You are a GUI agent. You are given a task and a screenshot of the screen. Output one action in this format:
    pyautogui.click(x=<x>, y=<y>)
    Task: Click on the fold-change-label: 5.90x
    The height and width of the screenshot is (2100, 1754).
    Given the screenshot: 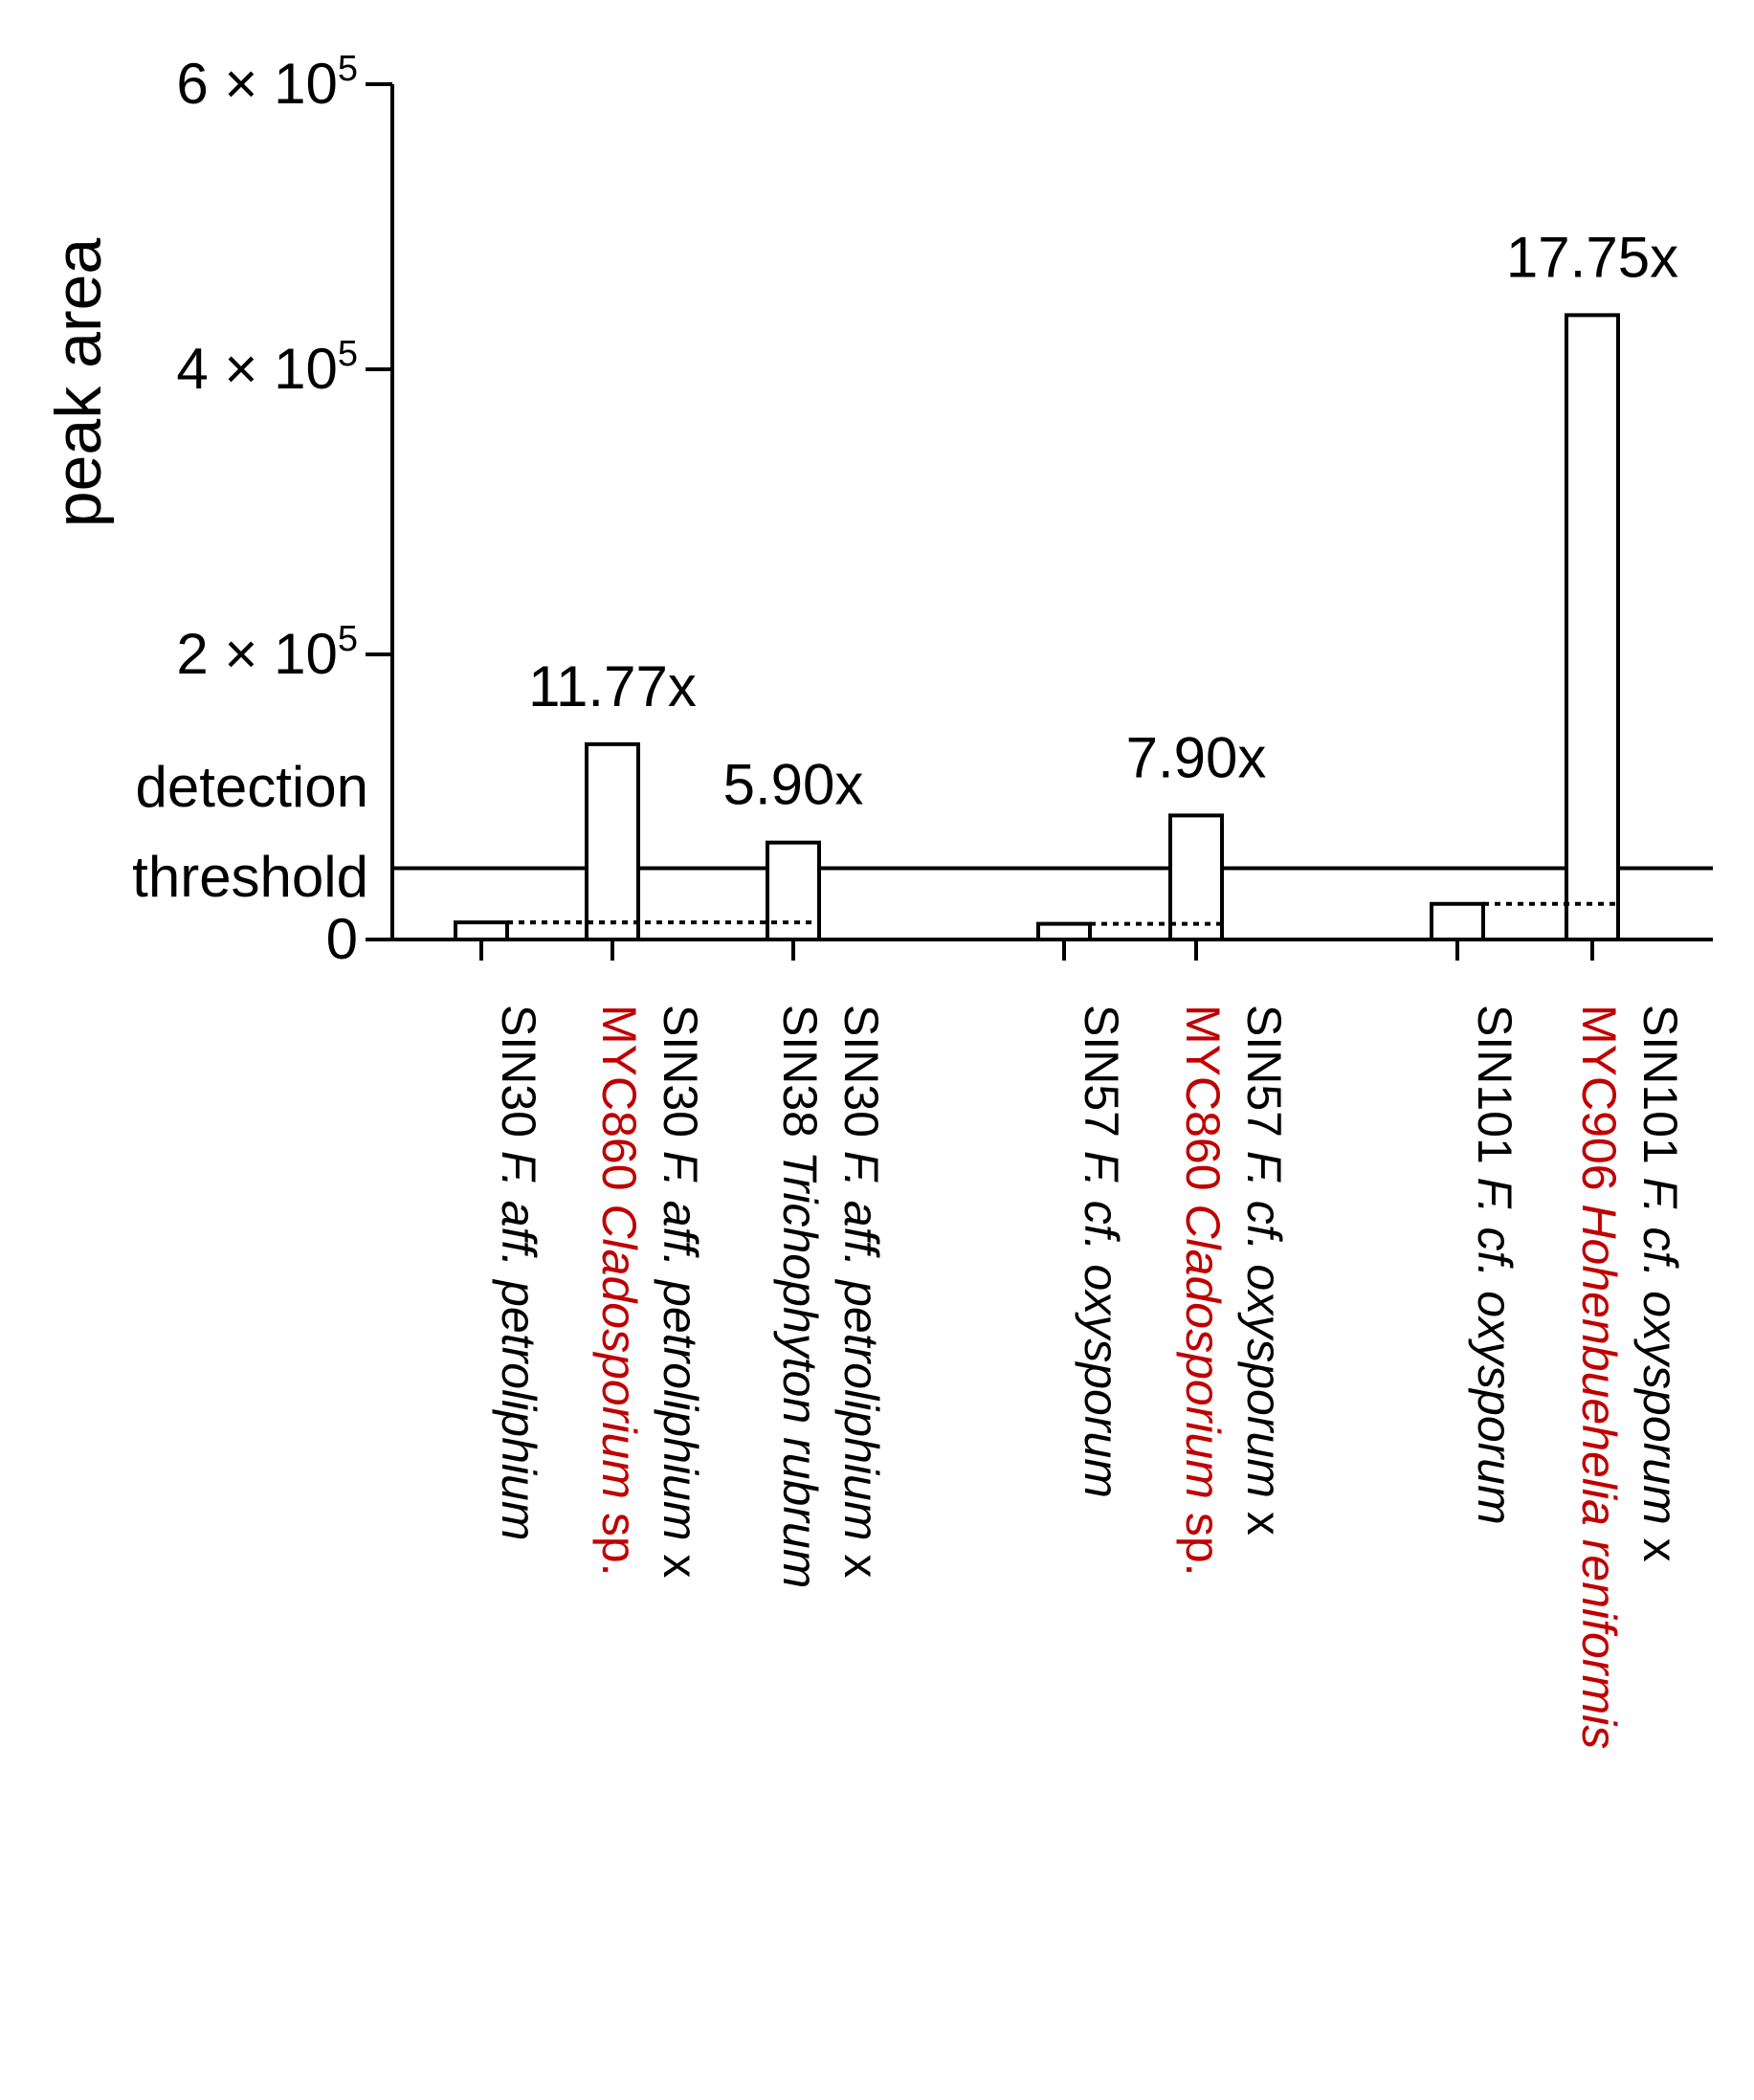 What is the action you would take?
    pyautogui.click(x=794, y=785)
    